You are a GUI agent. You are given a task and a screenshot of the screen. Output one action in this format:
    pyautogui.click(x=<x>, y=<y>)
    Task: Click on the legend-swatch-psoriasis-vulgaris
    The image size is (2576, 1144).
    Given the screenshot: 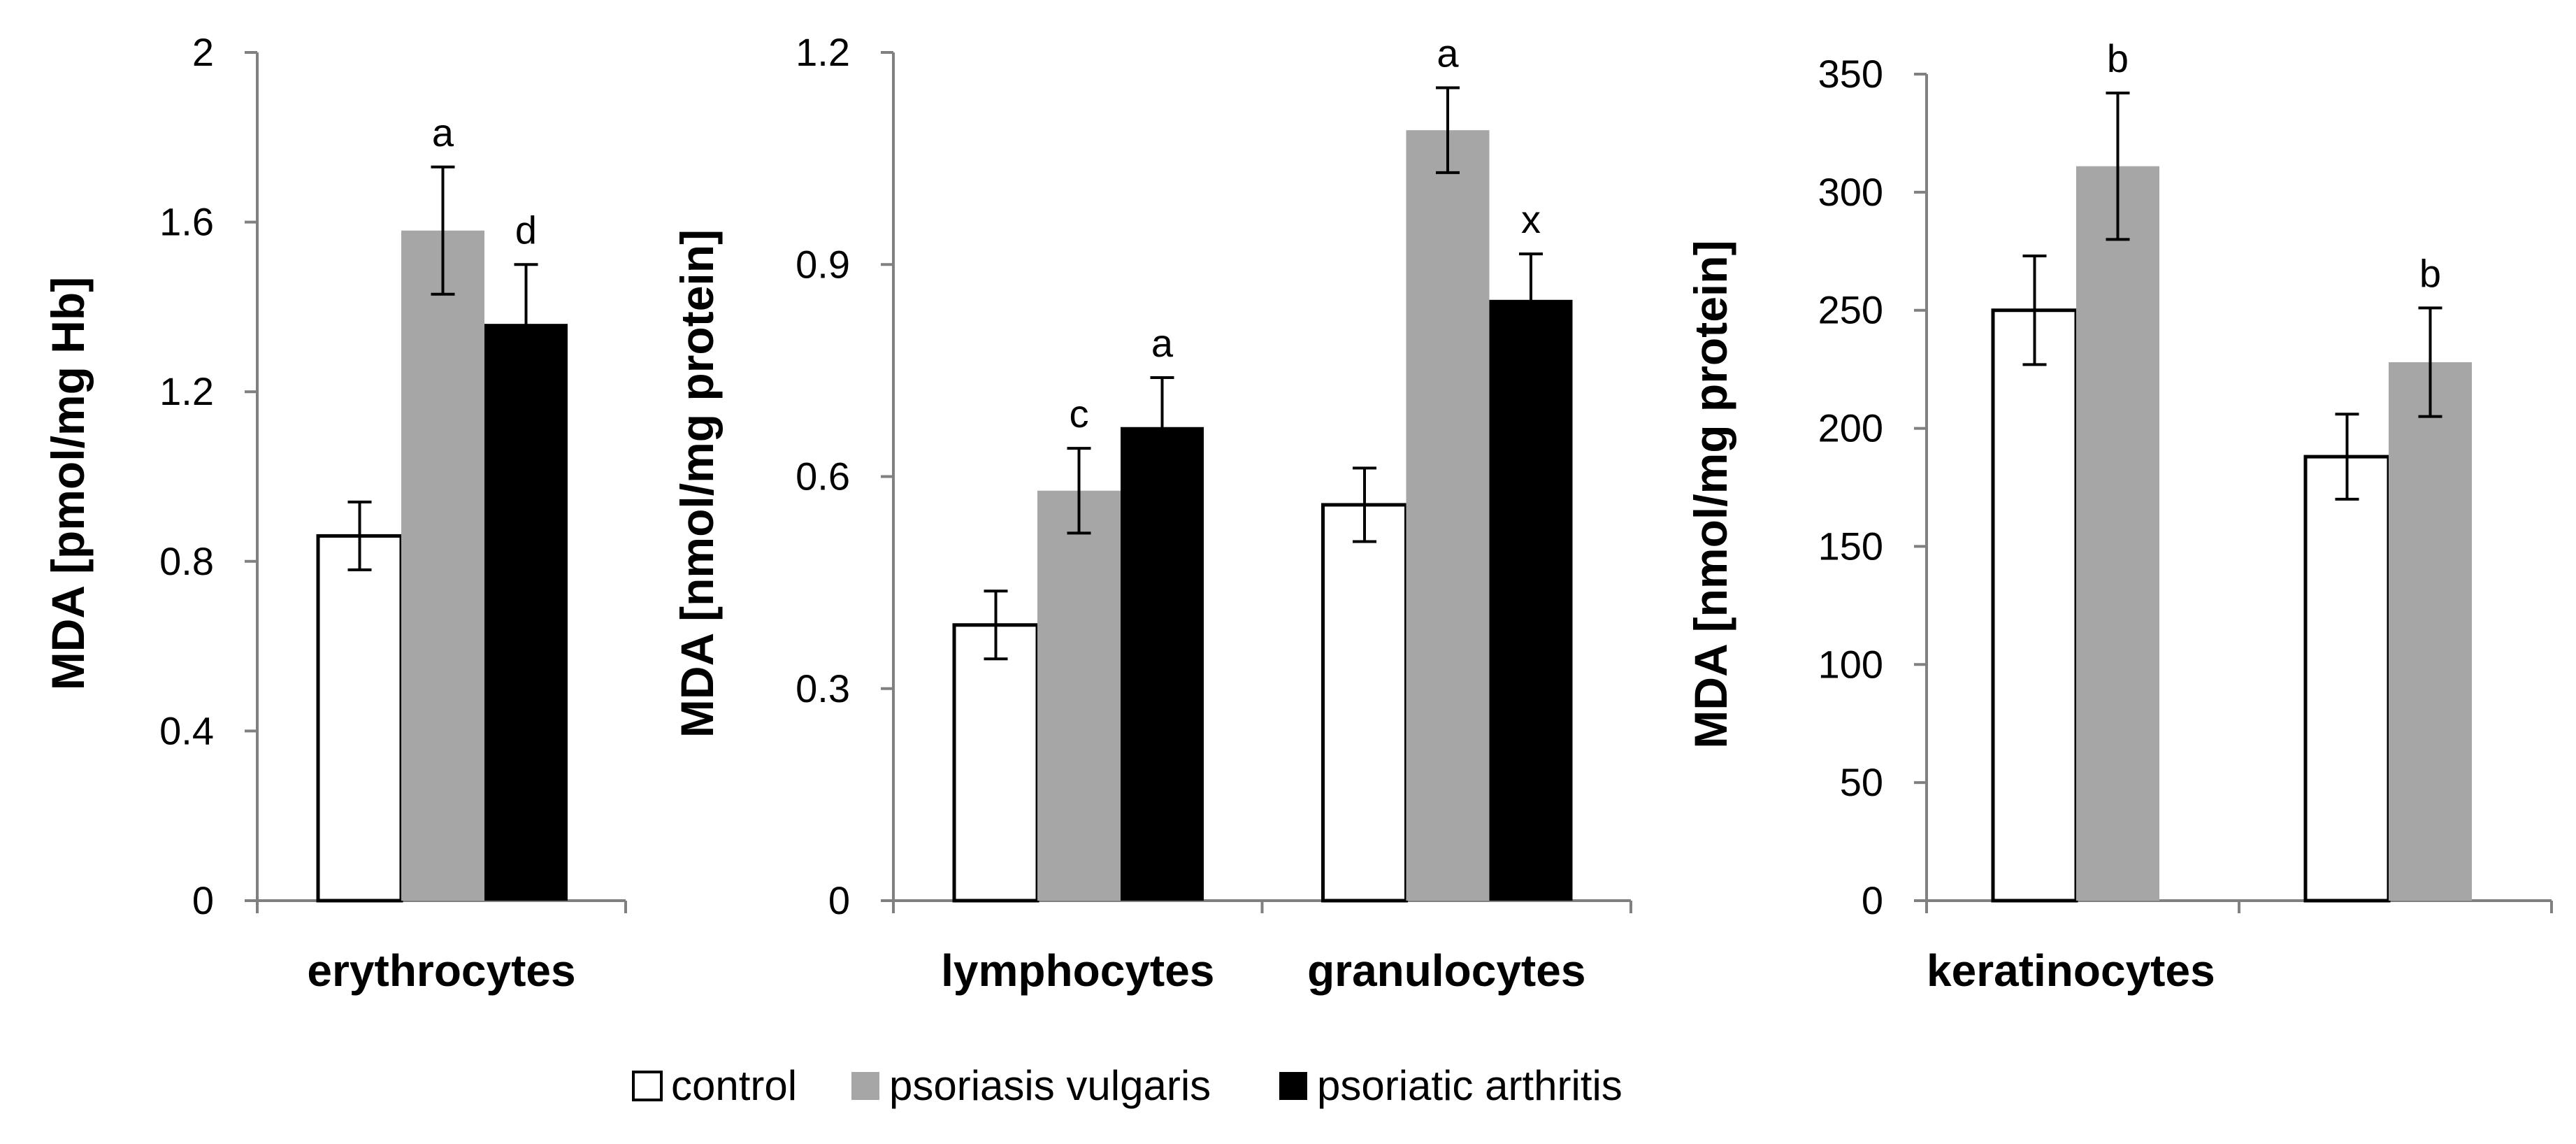 What is the action you would take?
    pyautogui.click(x=865, y=1086)
    